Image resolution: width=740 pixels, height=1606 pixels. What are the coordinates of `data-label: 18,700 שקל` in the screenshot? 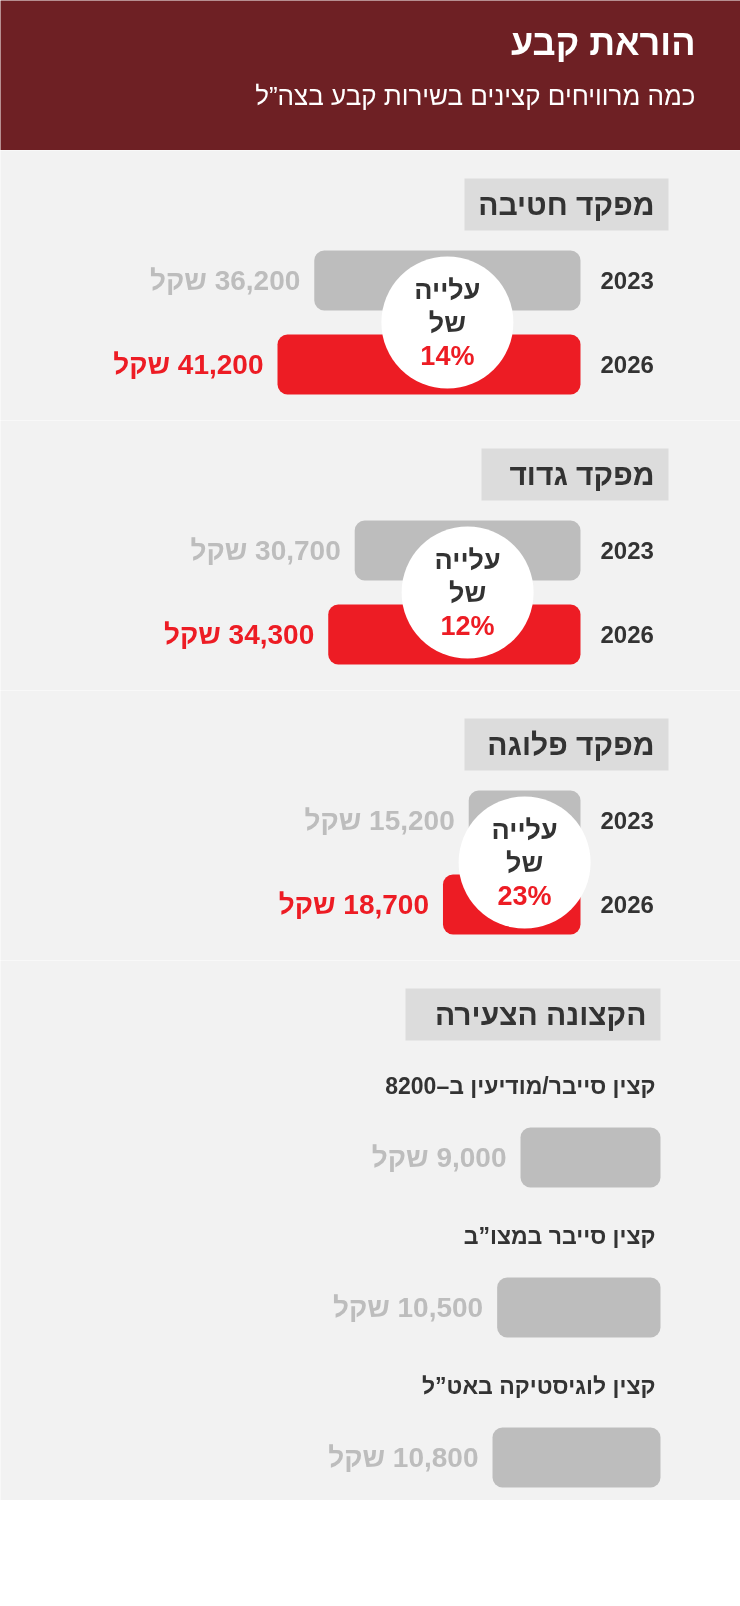 It's located at (353, 904).